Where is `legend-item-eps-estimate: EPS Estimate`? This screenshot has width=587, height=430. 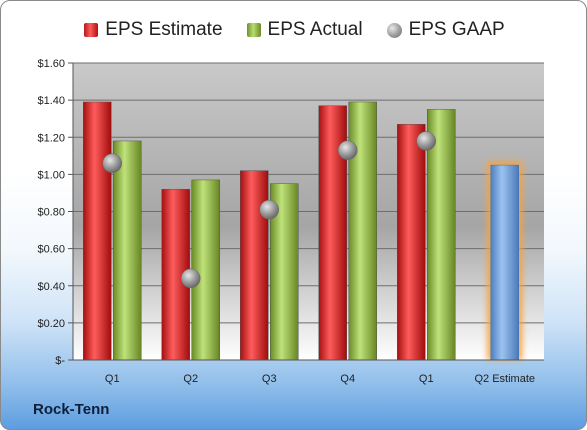 legend-item-eps-estimate: EPS Estimate is located at coordinates (153, 30).